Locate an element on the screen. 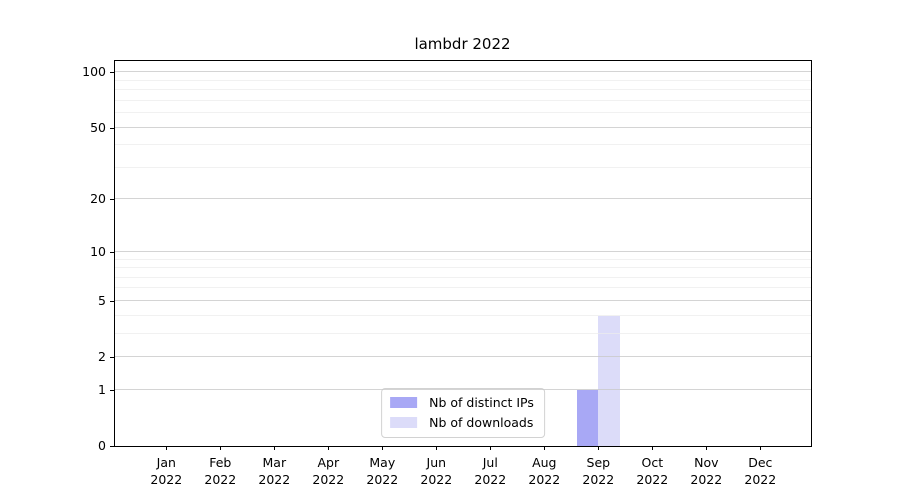 This screenshot has width=900, height=500. y-tick-label: 20 is located at coordinates (98, 199).